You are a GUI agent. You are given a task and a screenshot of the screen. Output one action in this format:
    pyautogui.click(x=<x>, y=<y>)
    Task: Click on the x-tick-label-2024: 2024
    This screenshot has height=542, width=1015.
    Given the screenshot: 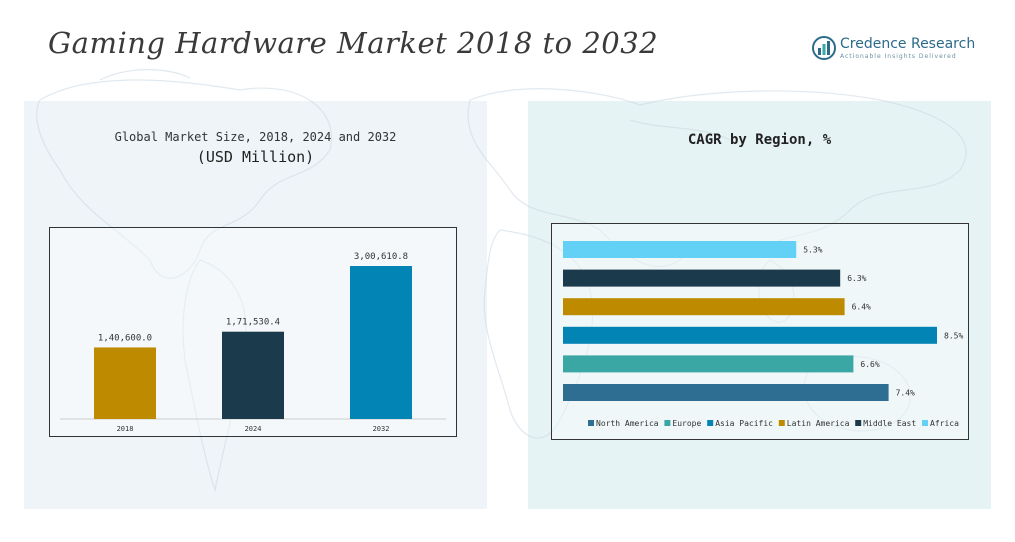 What is the action you would take?
    pyautogui.click(x=253, y=429)
    